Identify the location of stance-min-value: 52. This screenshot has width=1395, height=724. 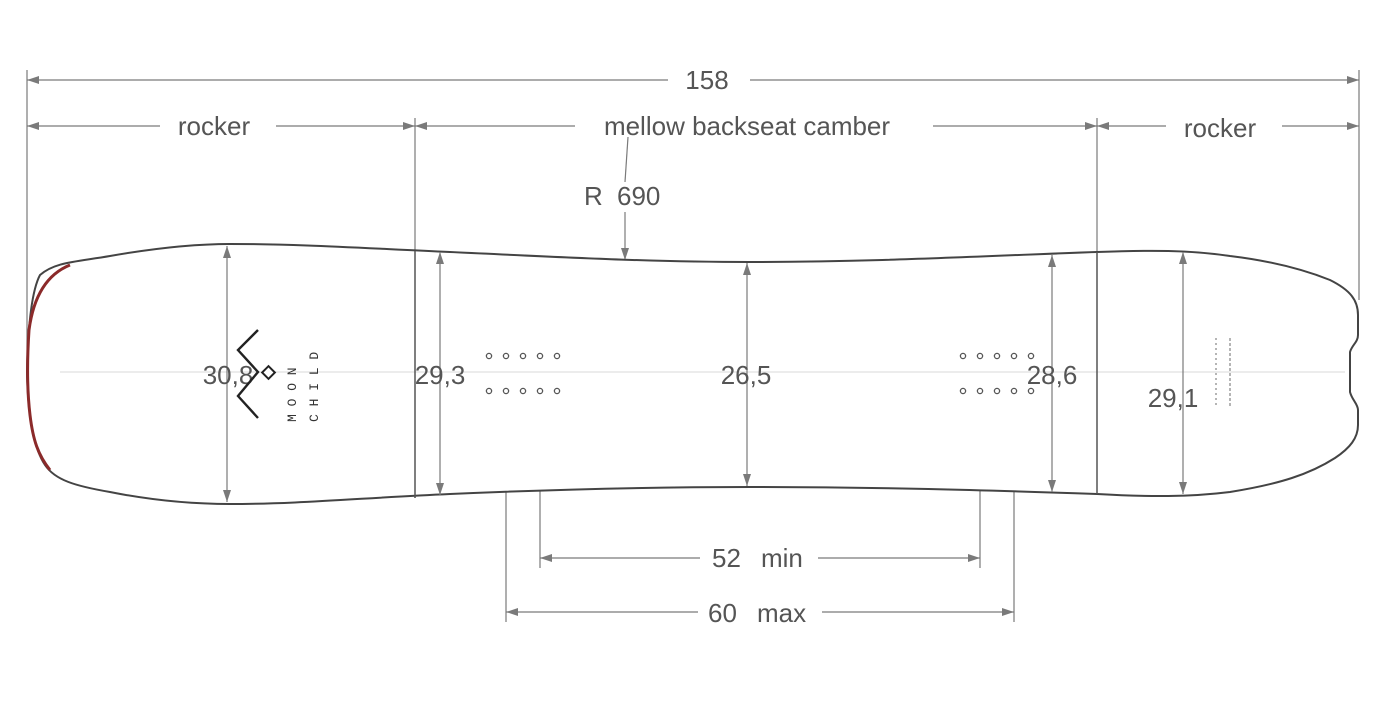
(726, 558).